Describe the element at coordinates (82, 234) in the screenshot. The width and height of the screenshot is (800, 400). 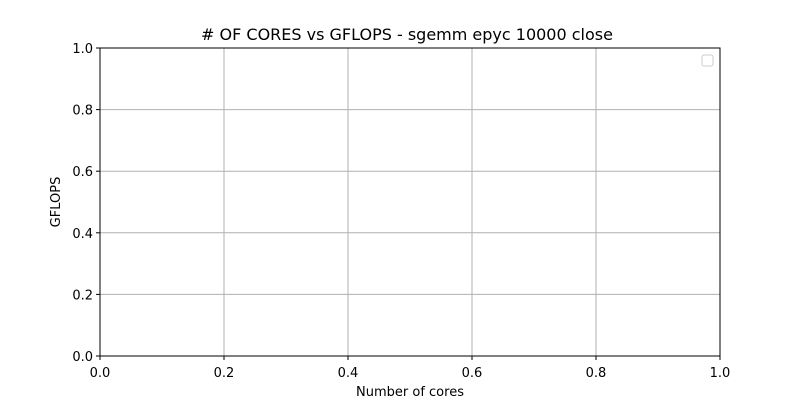
I see `y-tick-label: 0.4` at that location.